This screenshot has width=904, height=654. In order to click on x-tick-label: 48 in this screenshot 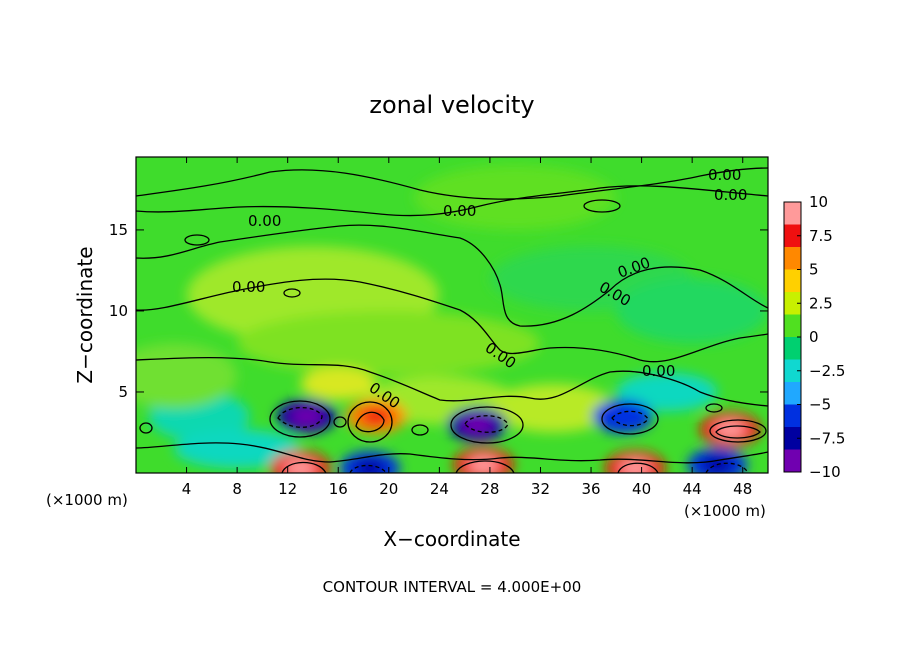, I will do `click(742, 489)`.